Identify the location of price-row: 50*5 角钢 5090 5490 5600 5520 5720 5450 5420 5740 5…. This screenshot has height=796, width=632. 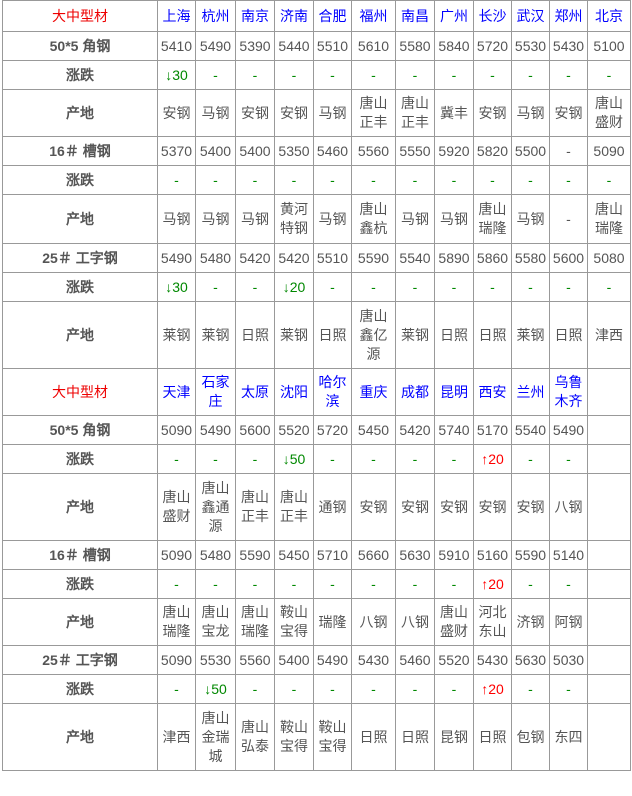
(316, 430).